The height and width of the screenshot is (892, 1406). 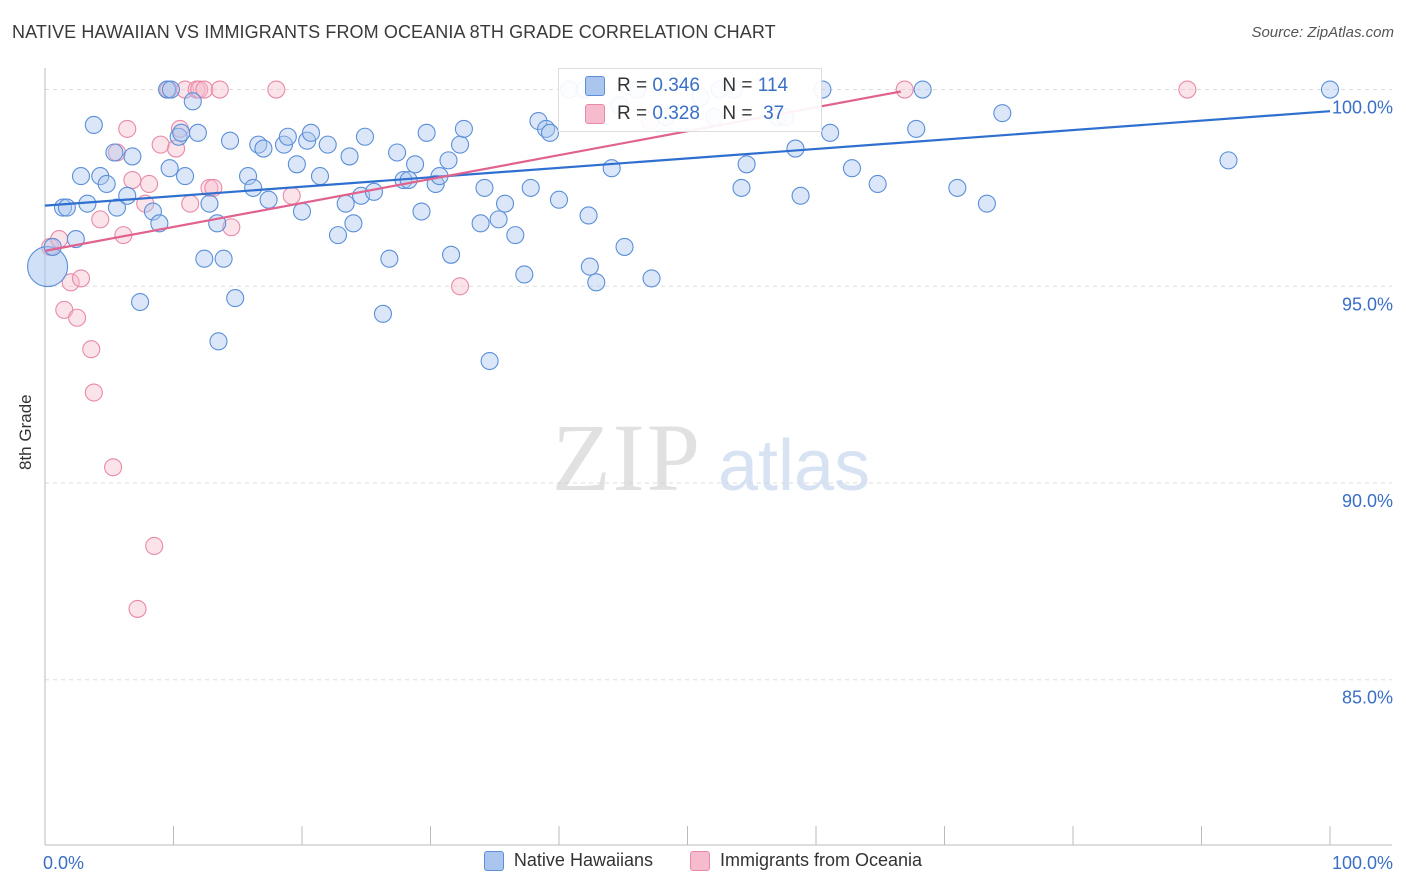 What do you see at coordinates (1322, 32) in the screenshot?
I see `chart-source: Source: ZipAtlas.com` at bounding box center [1322, 32].